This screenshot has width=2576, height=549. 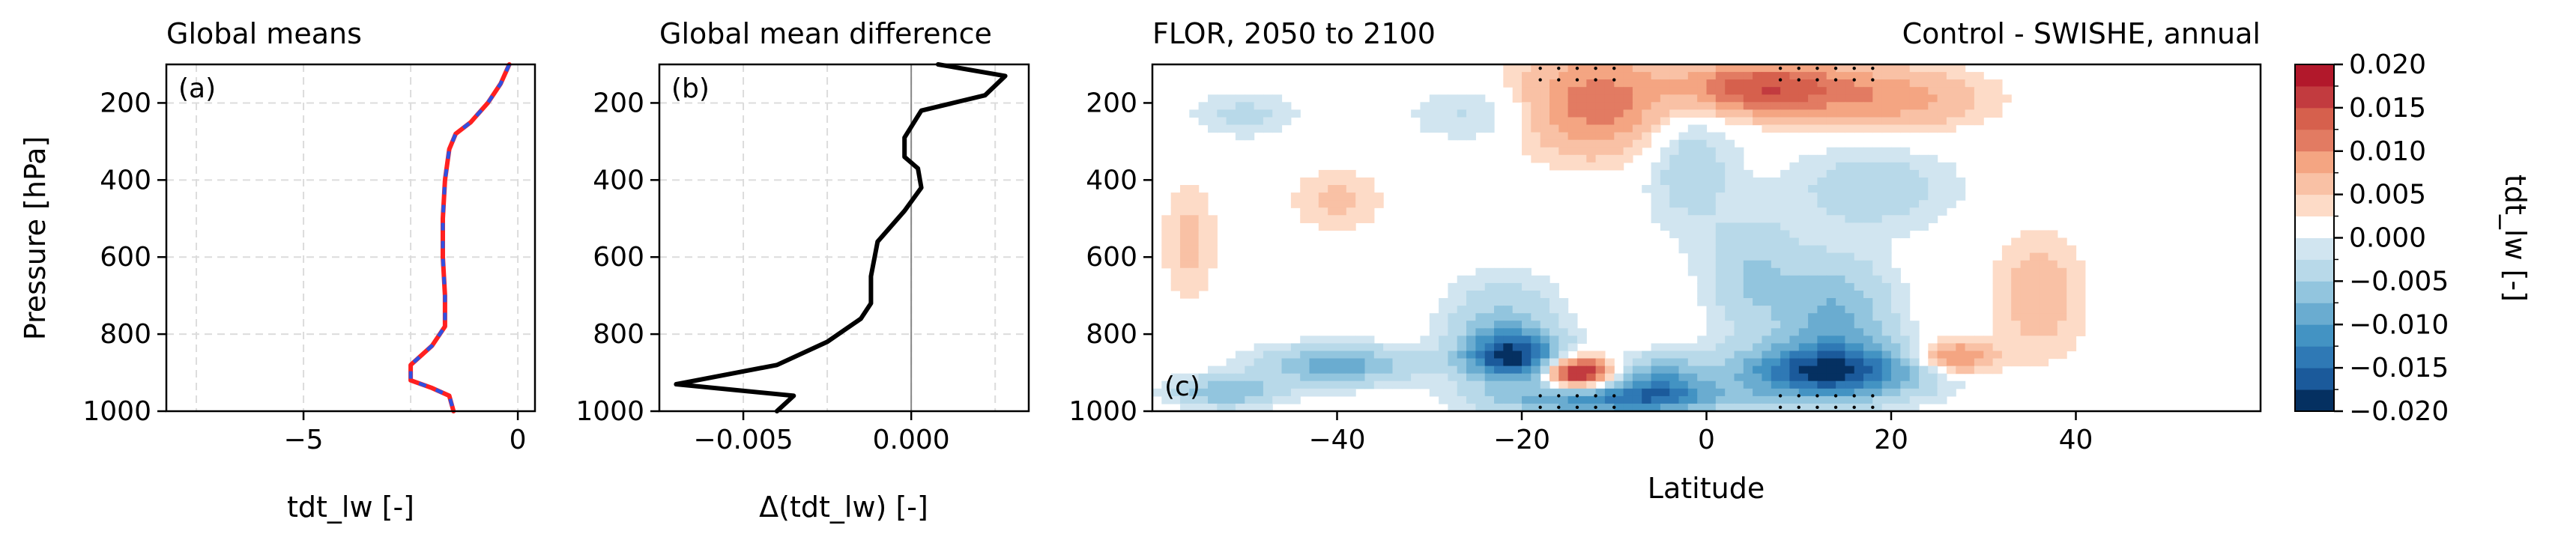 What do you see at coordinates (1559, 396) in the screenshot?
I see `stipple-dot` at bounding box center [1559, 396].